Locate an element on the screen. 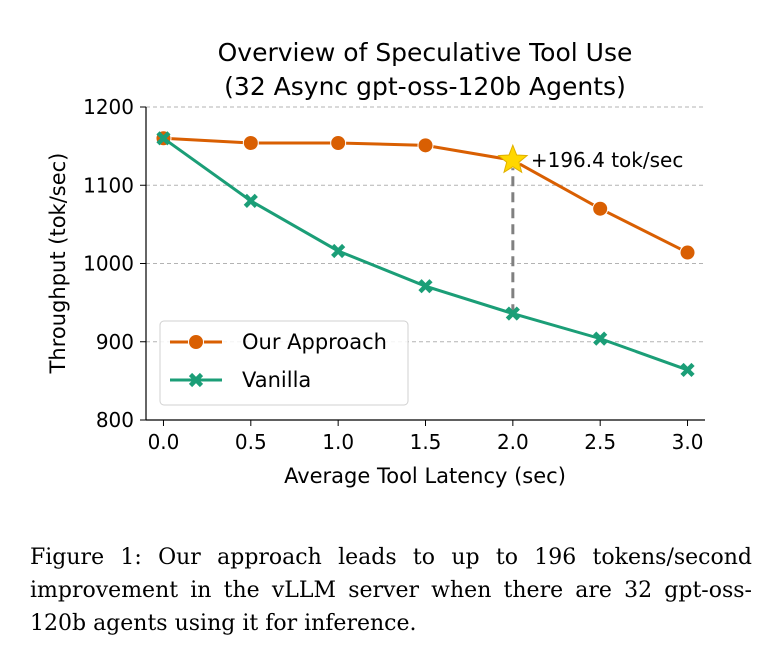 Image resolution: width=776 pixels, height=672 pixels. legend: Our Approach Vanilla is located at coordinates (284, 363).